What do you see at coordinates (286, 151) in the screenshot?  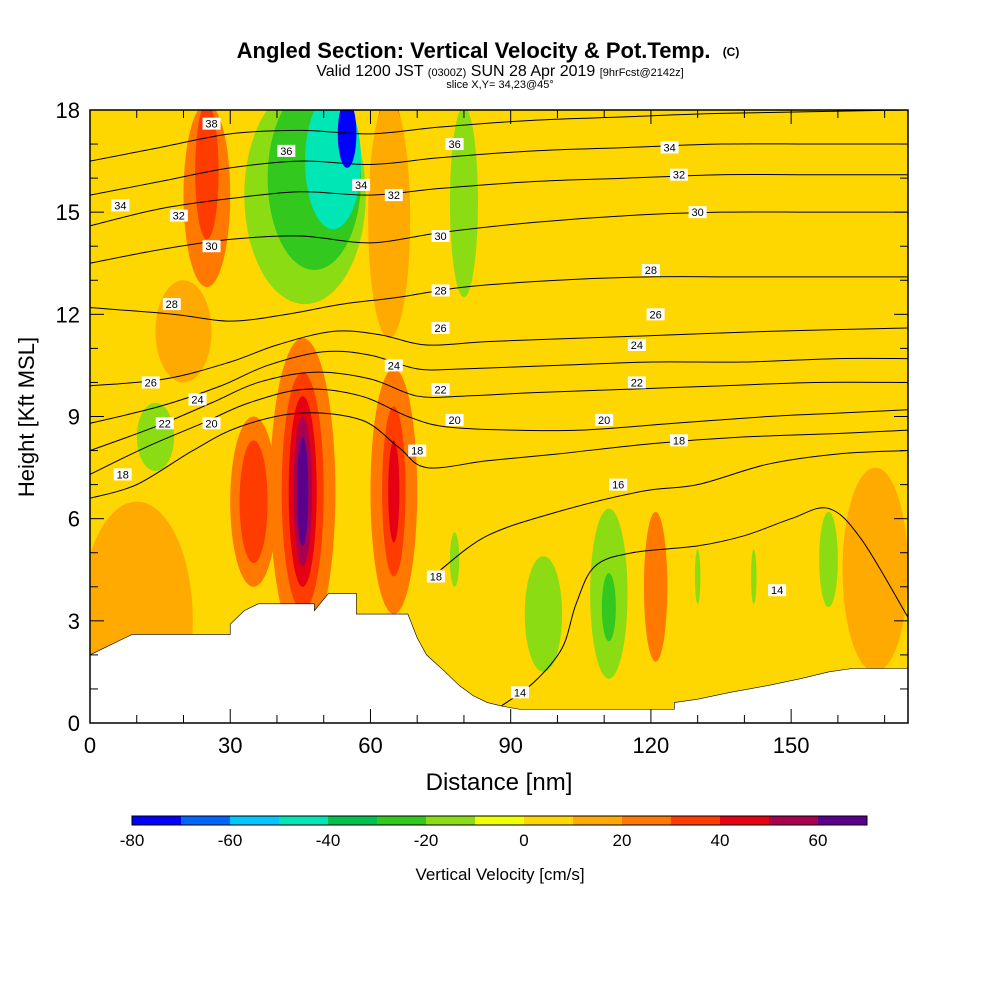 I see `contour-label: 36` at bounding box center [286, 151].